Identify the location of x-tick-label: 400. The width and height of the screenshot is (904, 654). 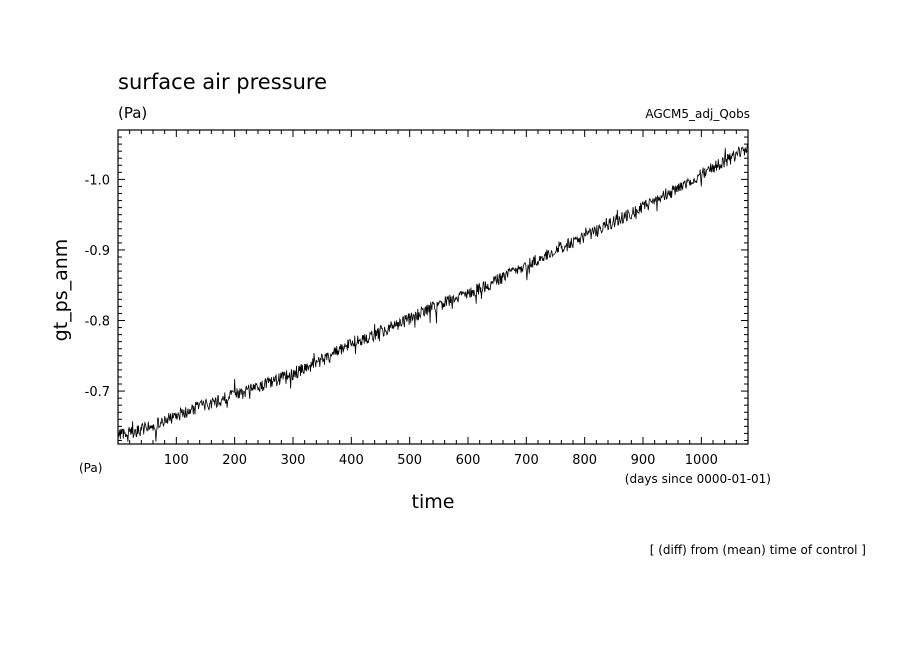
(351, 460).